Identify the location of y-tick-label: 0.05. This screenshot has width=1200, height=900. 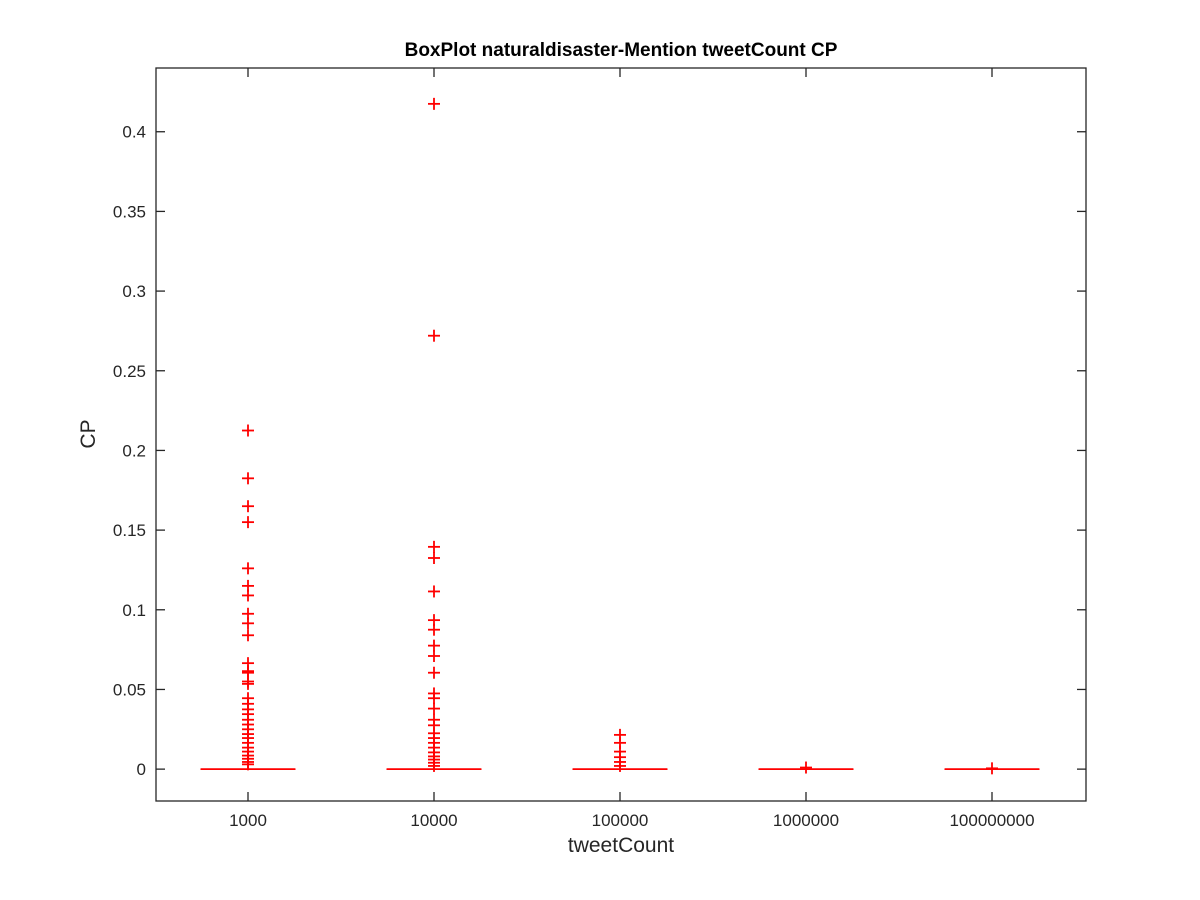
(129, 689).